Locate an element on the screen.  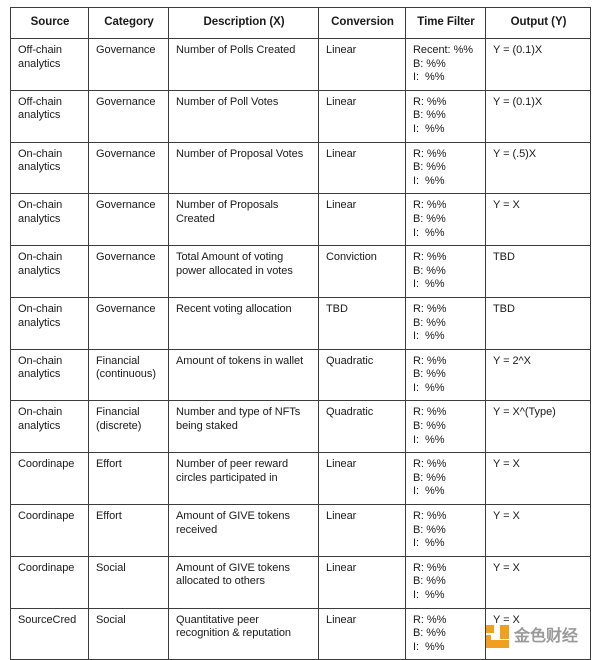
cell-source: Off-chain analytics is located at coordinates (49, 116).